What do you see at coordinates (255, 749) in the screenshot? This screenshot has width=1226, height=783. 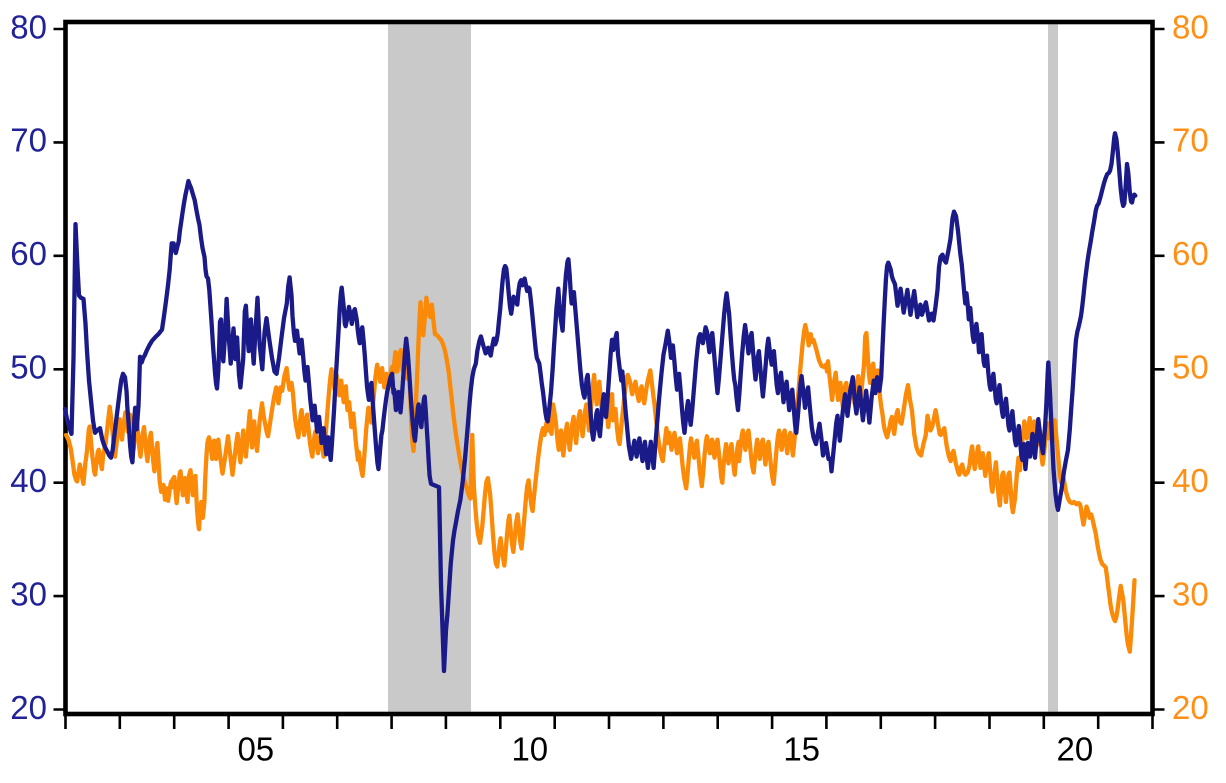 I see `svg-text: 05` at bounding box center [255, 749].